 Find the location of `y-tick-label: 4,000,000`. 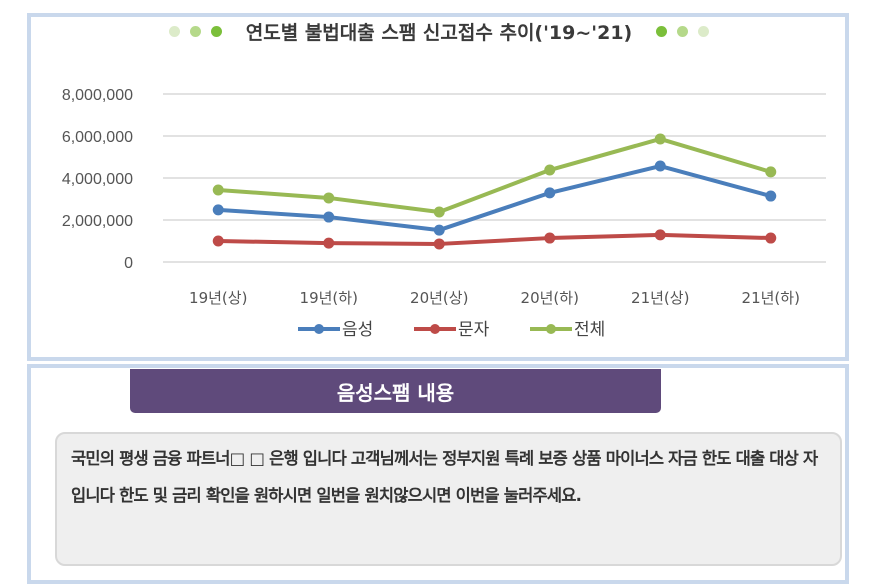

y-tick-label: 4,000,000 is located at coordinates (97, 179).